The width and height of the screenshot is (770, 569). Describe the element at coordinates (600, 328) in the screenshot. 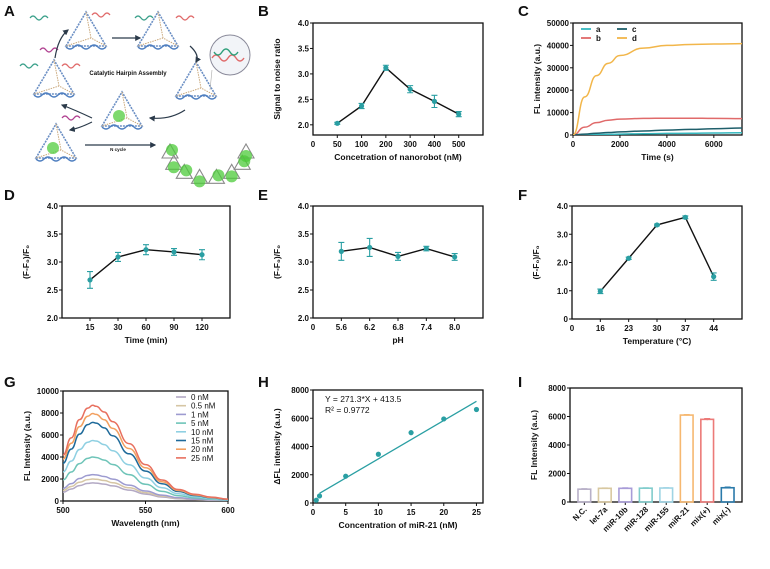

I see `x-tick-label: 16` at that location.